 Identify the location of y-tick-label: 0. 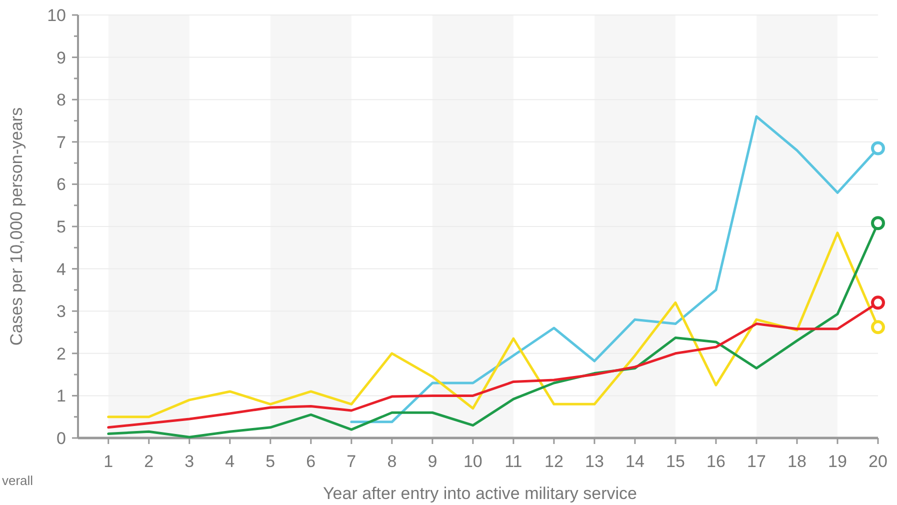
(61, 438).